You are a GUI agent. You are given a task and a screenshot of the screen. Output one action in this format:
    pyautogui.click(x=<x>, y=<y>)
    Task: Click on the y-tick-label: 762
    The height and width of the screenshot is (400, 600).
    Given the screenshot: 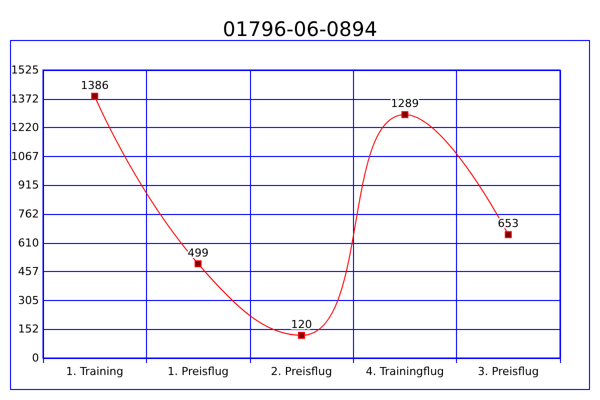 What is the action you would take?
    pyautogui.click(x=28, y=214)
    